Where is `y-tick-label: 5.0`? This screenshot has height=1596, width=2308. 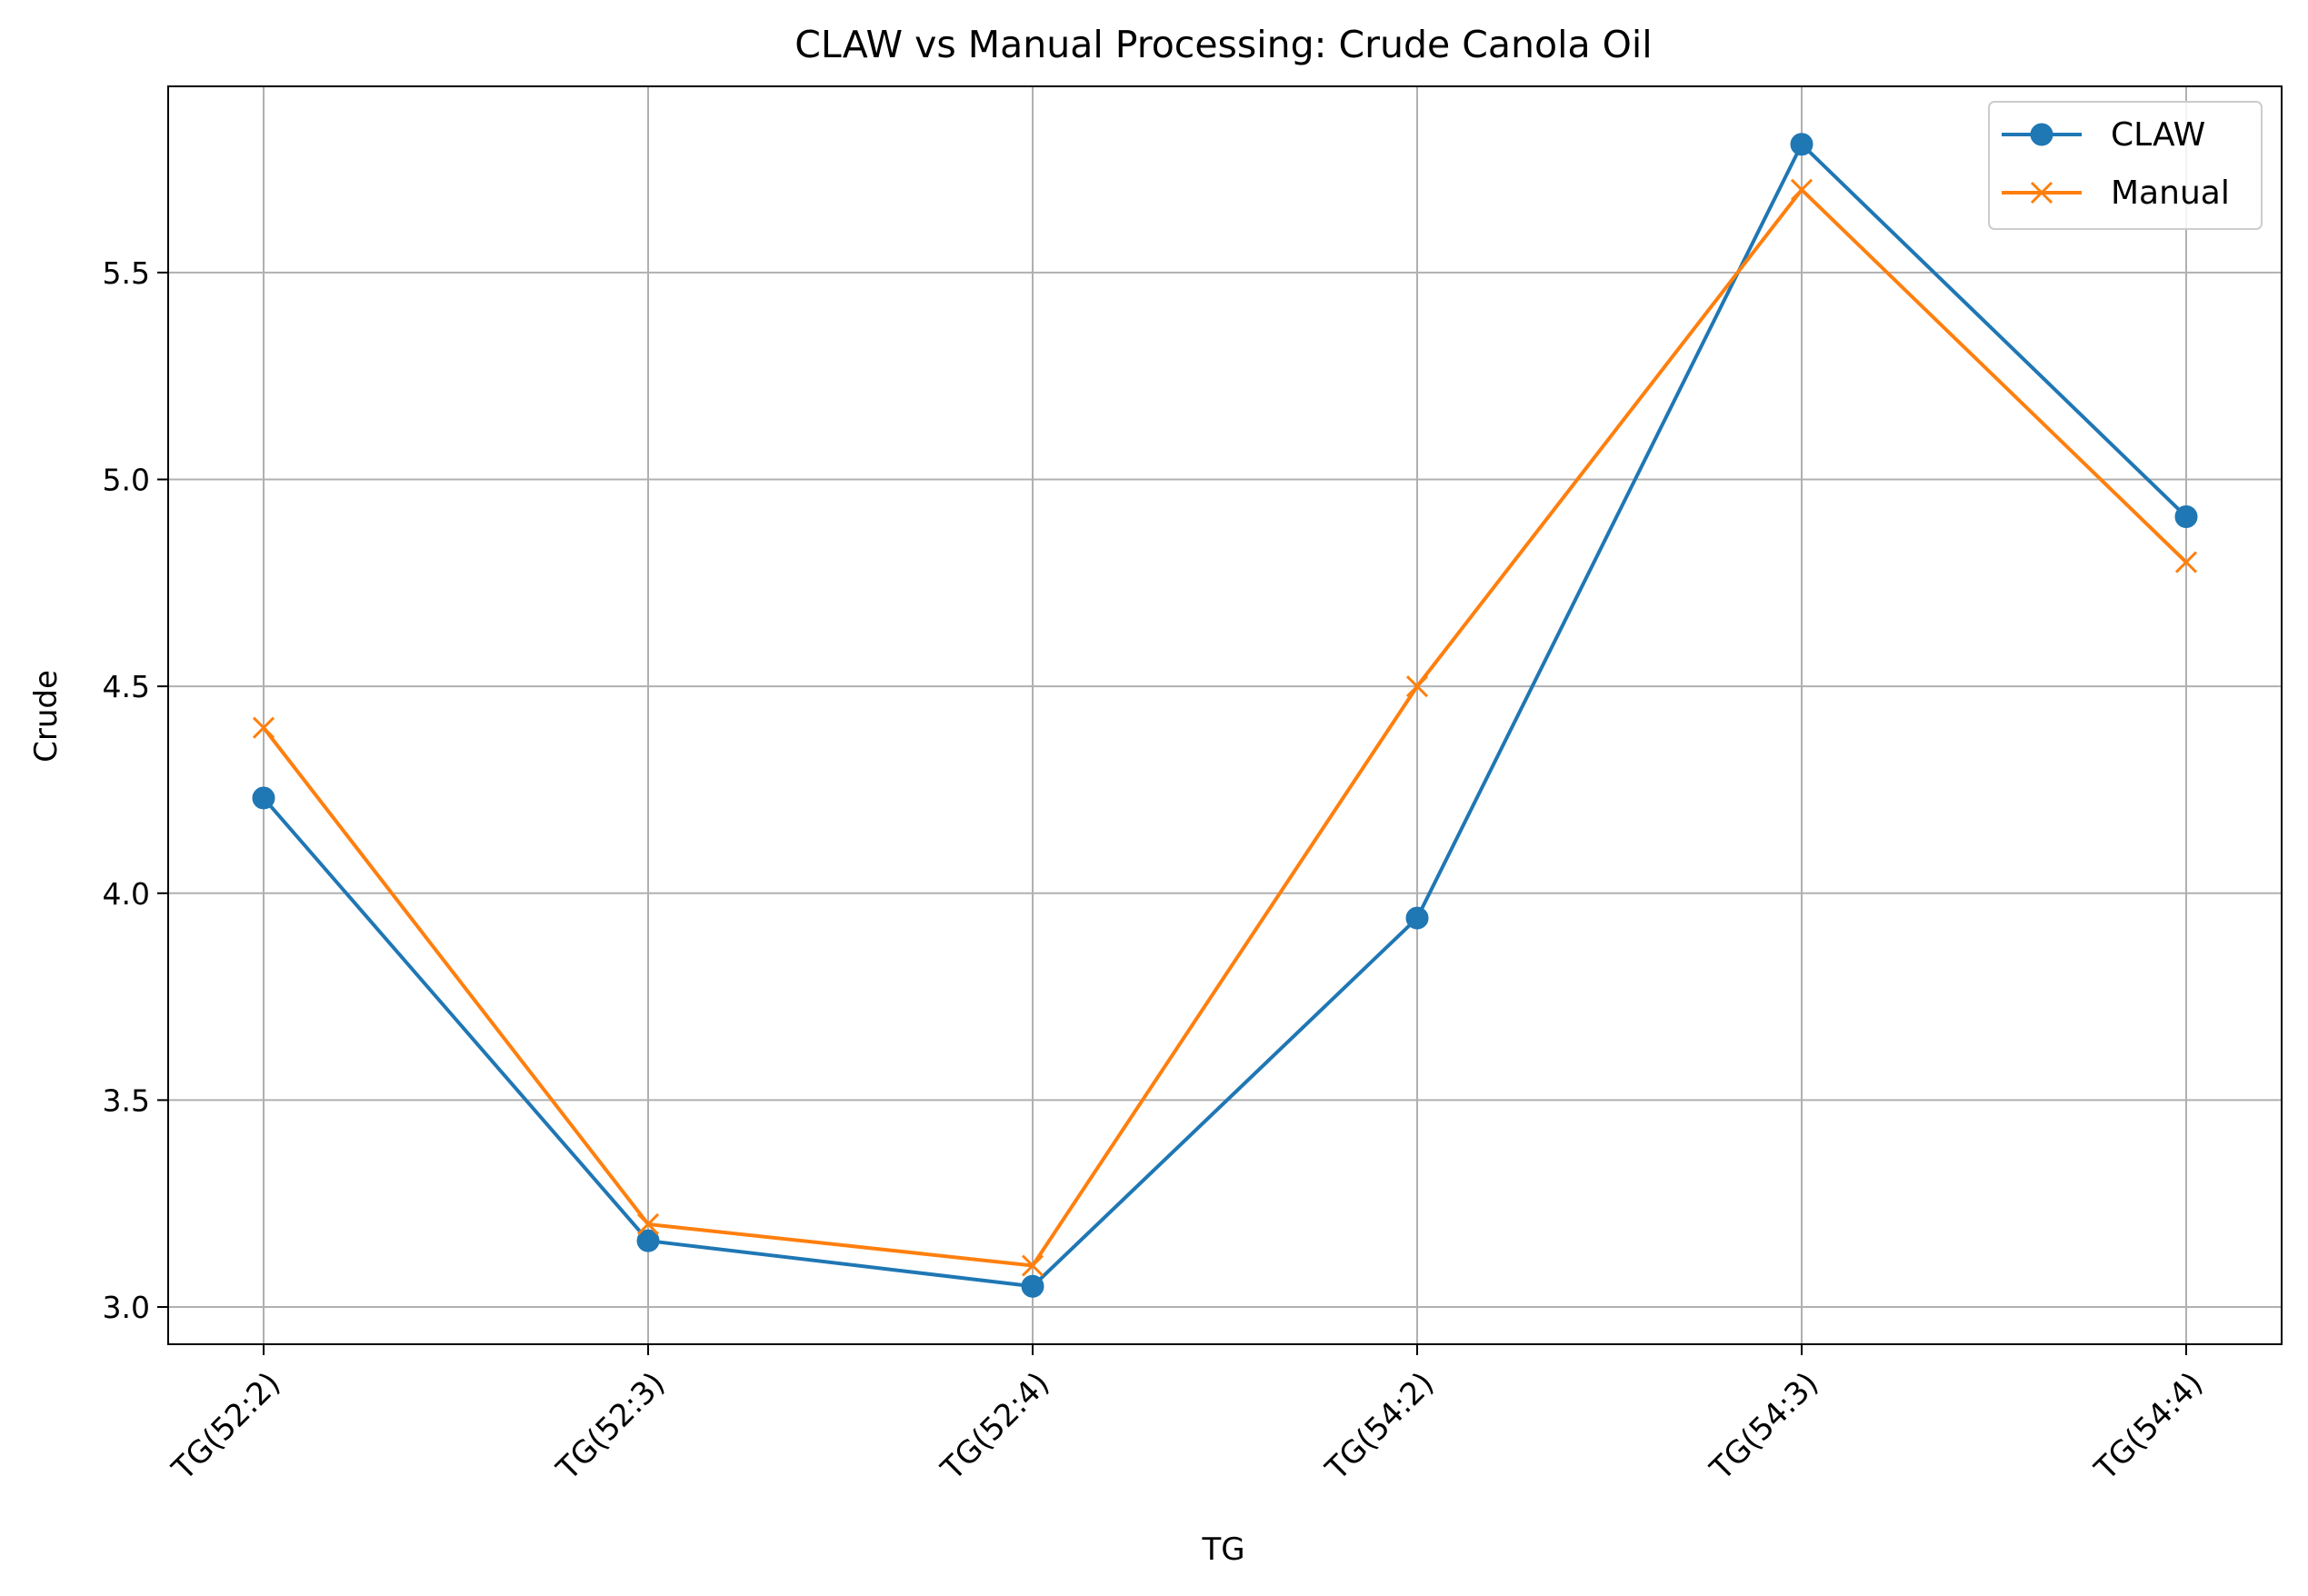 y-tick-label: 5.0 is located at coordinates (126, 480).